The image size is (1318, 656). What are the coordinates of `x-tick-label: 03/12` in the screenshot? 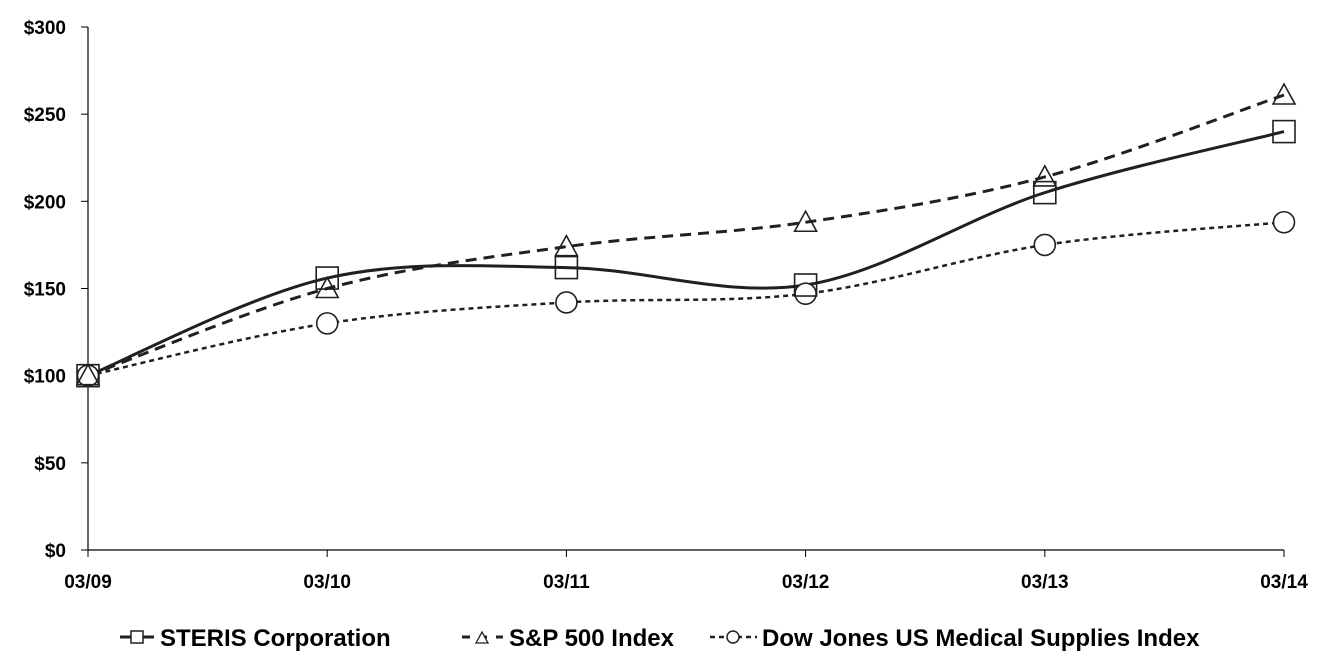 It's located at (806, 582).